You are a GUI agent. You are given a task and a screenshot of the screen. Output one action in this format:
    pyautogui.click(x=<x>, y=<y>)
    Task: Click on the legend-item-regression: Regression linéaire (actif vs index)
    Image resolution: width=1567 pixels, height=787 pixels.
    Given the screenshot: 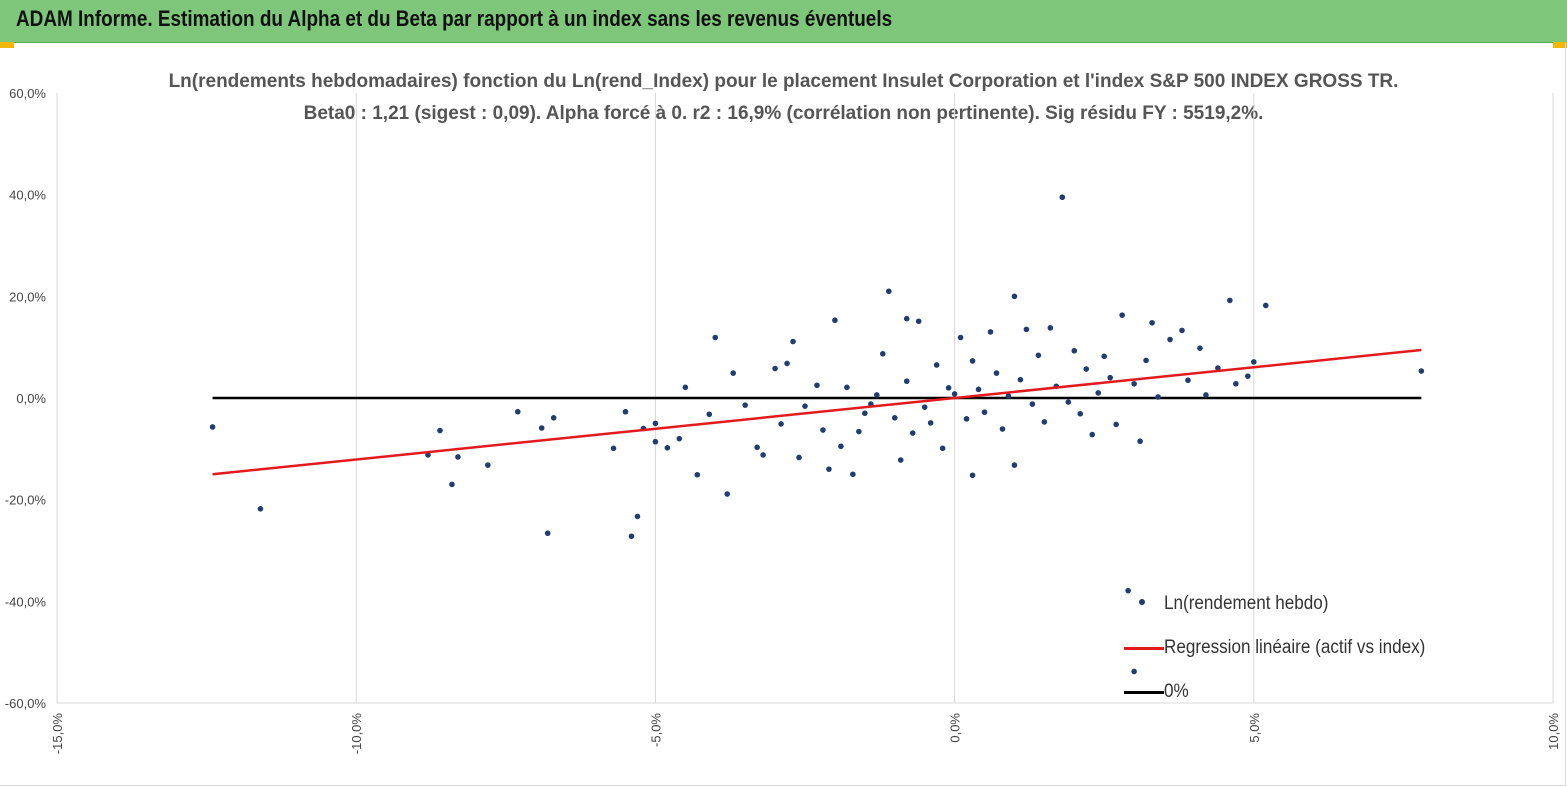 What is the action you would take?
    pyautogui.click(x=1298, y=651)
    